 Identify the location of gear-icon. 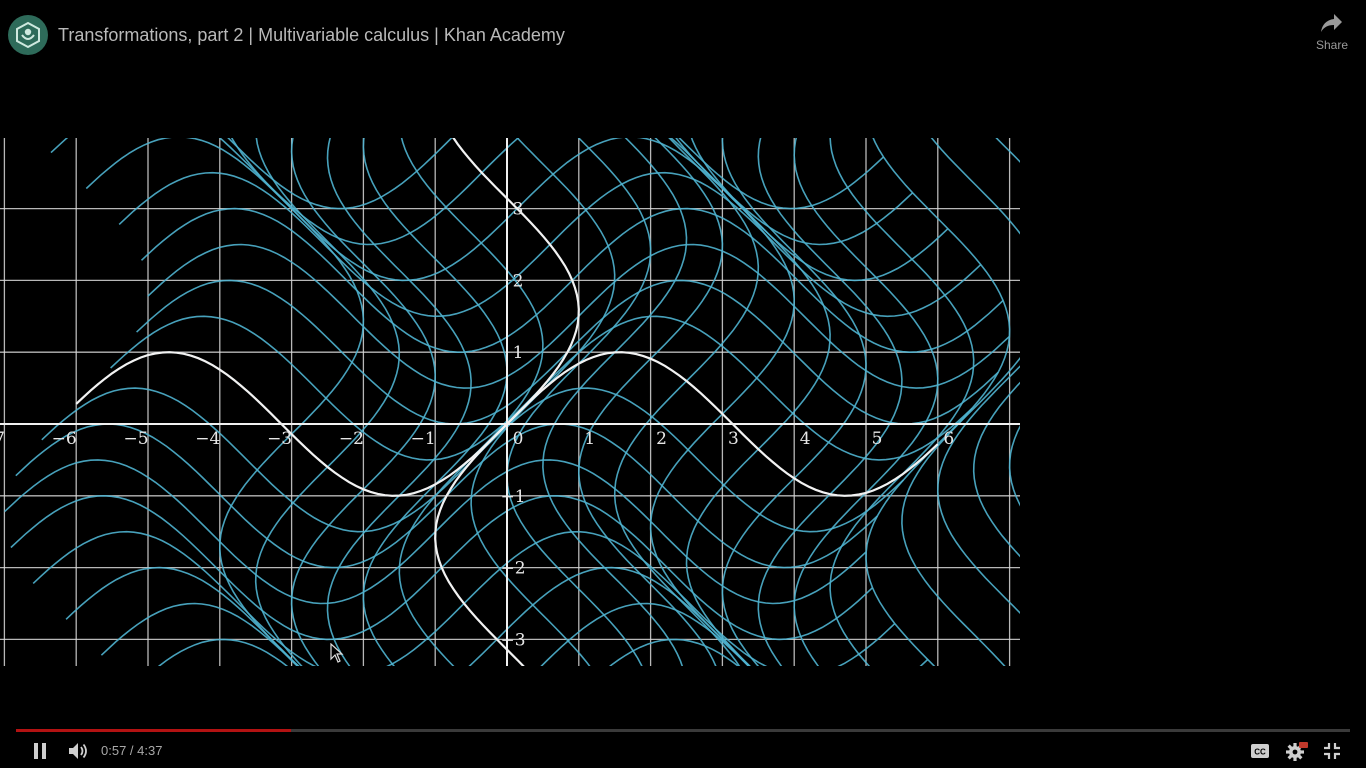
(1297, 751).